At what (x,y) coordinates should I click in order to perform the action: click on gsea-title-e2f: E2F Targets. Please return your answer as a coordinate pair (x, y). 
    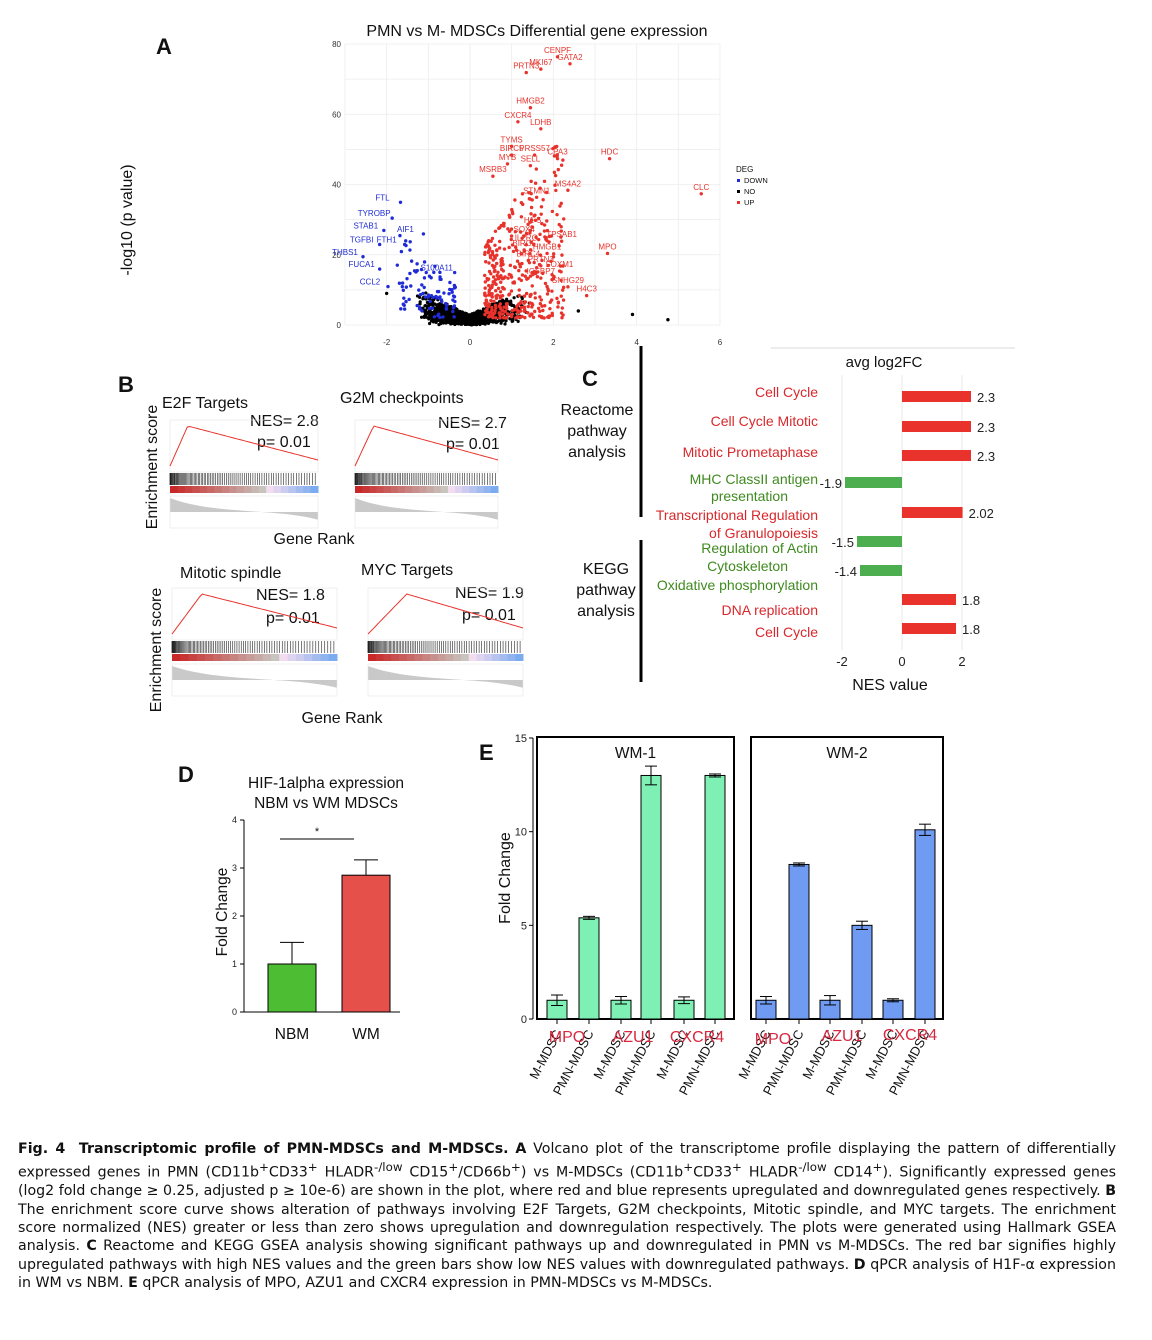
    Looking at the image, I should click on (205, 403).